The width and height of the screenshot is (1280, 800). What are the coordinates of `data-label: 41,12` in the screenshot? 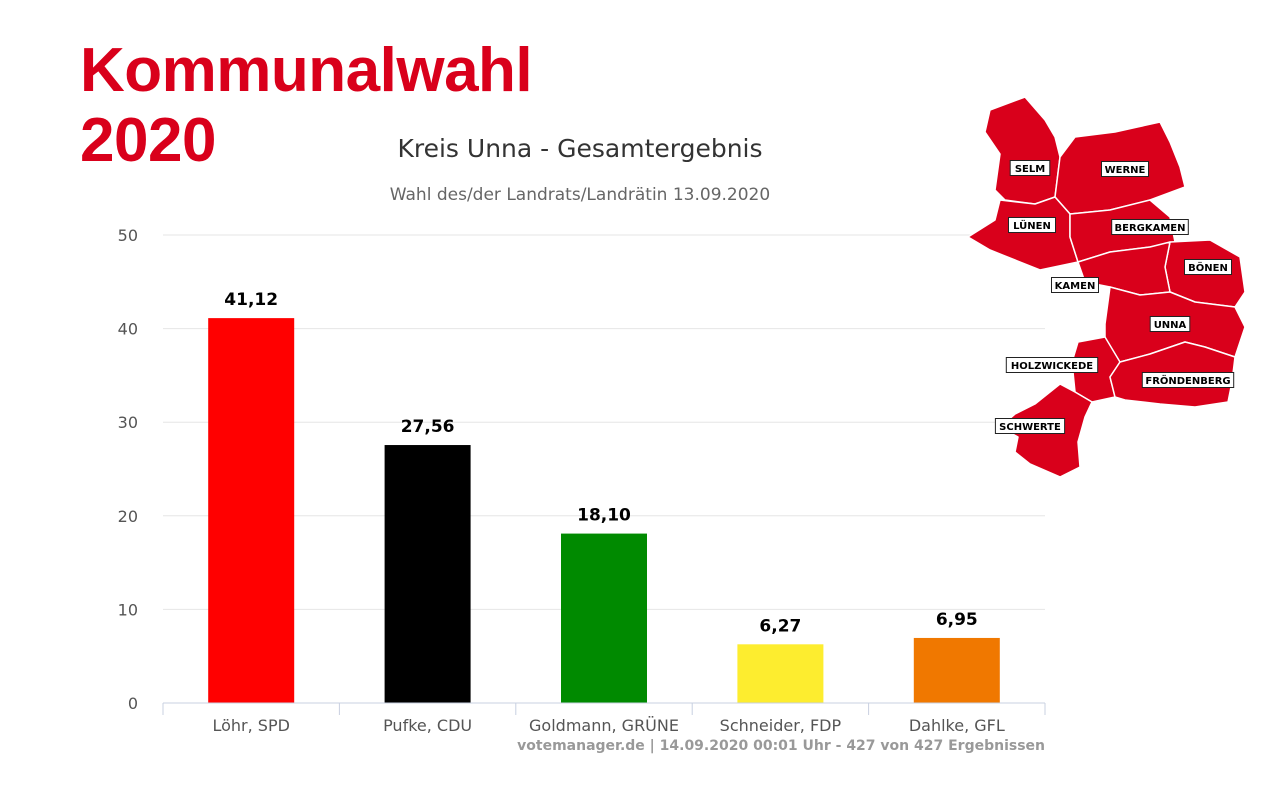 It's located at (251, 300).